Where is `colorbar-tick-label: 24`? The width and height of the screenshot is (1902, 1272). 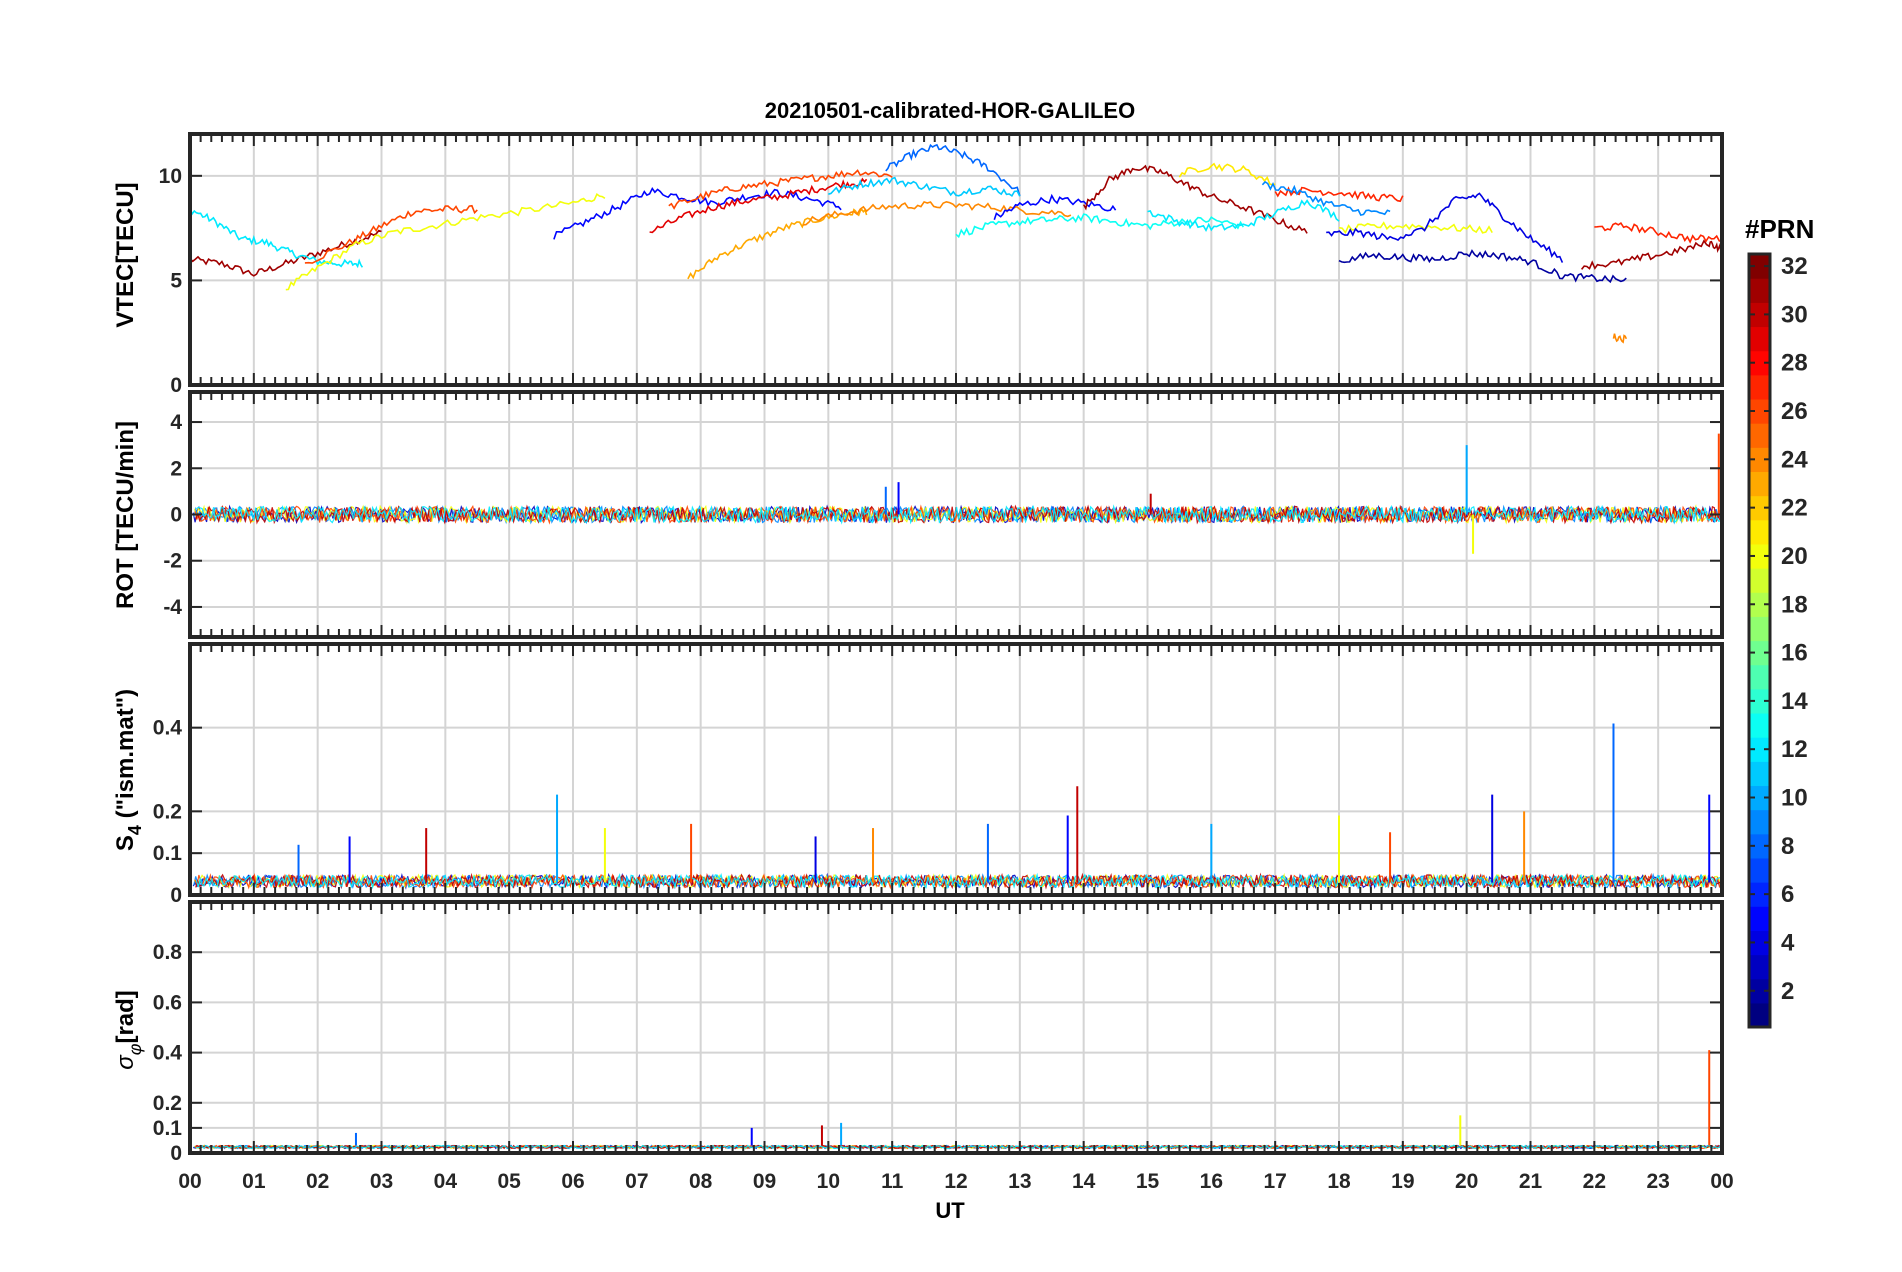
colorbar-tick-label: 24 is located at coordinates (1794, 459).